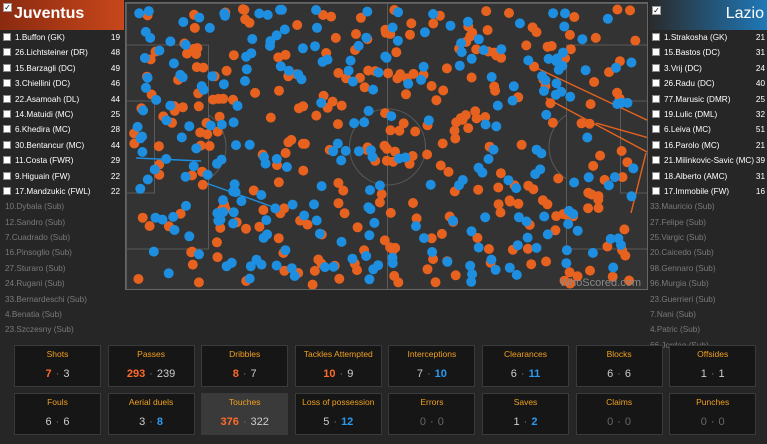  What do you see at coordinates (62, 237) in the screenshot?
I see `substitute-row: 7.Cuadrado (Sub)` at bounding box center [62, 237].